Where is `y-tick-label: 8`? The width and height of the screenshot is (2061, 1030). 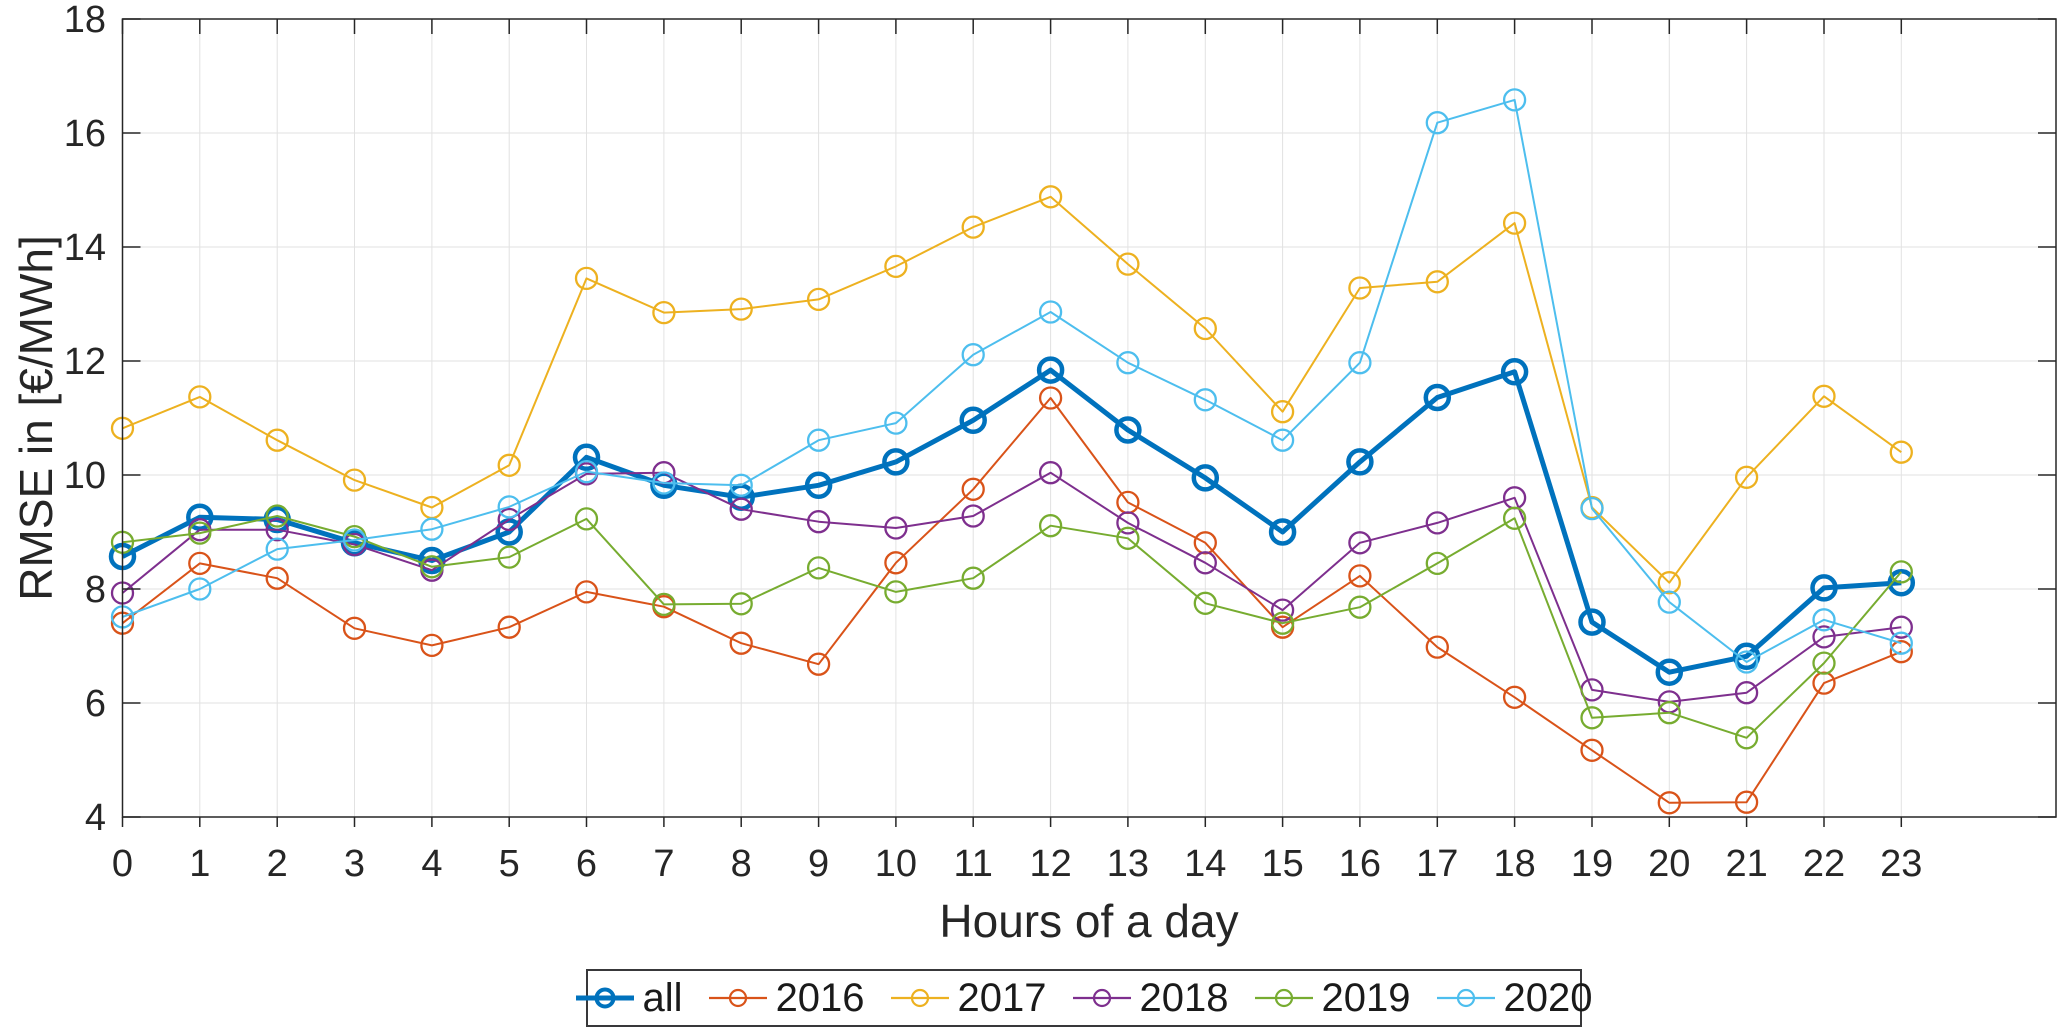
y-tick-label: 8 is located at coordinates (95, 590).